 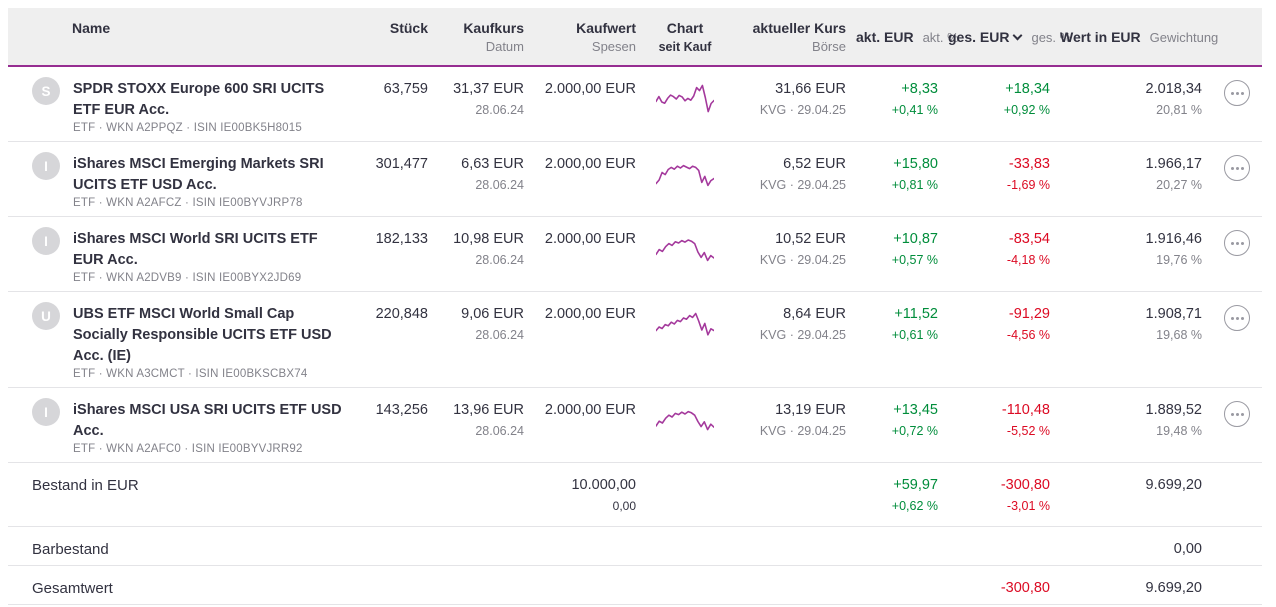 What do you see at coordinates (405, 89) in the screenshot?
I see `stueck-value: 63,759` at bounding box center [405, 89].